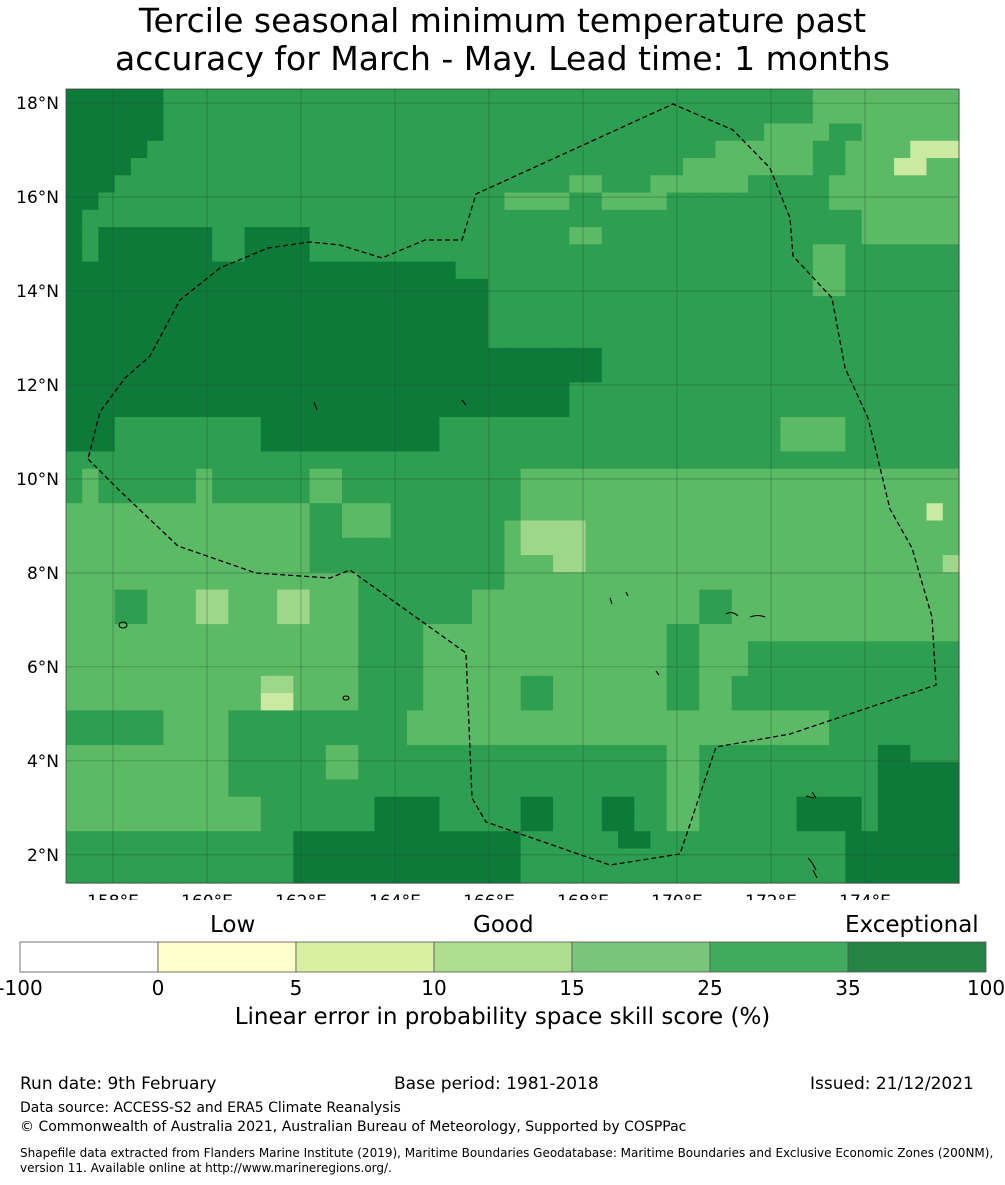  What do you see at coordinates (434, 988) in the screenshot?
I see `colorbar-tick-label: 10` at bounding box center [434, 988].